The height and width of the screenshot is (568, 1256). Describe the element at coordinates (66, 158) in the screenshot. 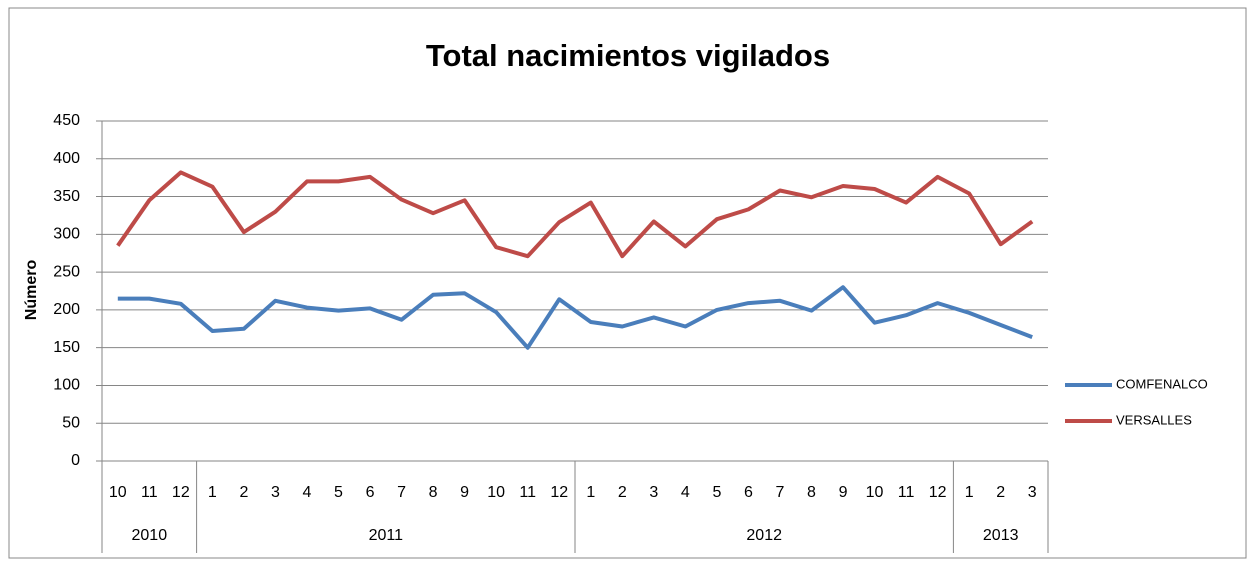

I see `y-tick-label: 400` at that location.